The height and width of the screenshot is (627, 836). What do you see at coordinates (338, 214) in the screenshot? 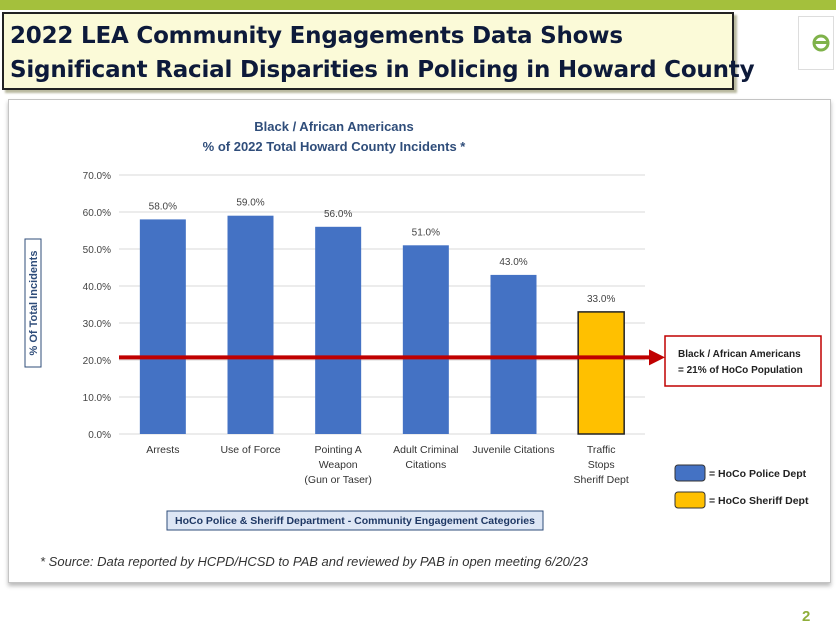
I see `data-label-3: 56.0%` at bounding box center [338, 214].